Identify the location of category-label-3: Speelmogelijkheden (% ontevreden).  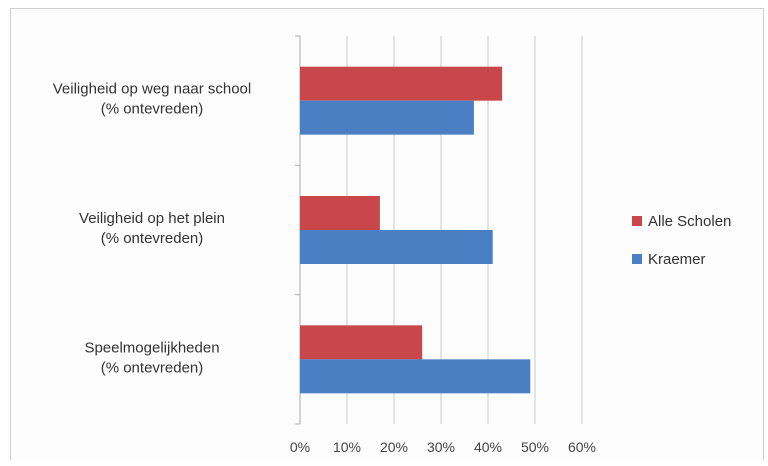
(151, 357).